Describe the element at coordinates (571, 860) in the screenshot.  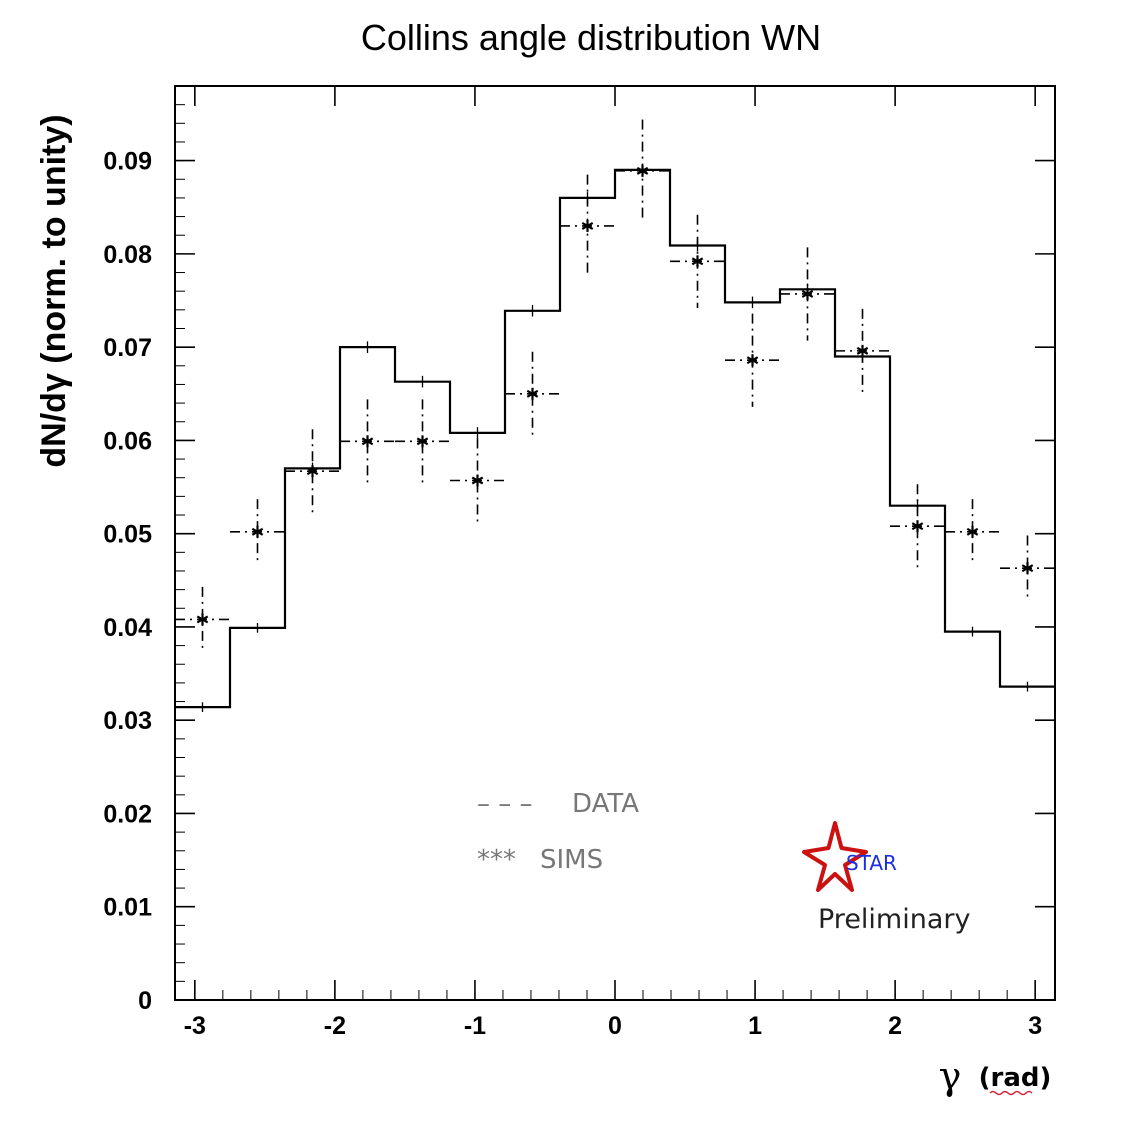
I see `legend-sims-label: SIMS` at that location.